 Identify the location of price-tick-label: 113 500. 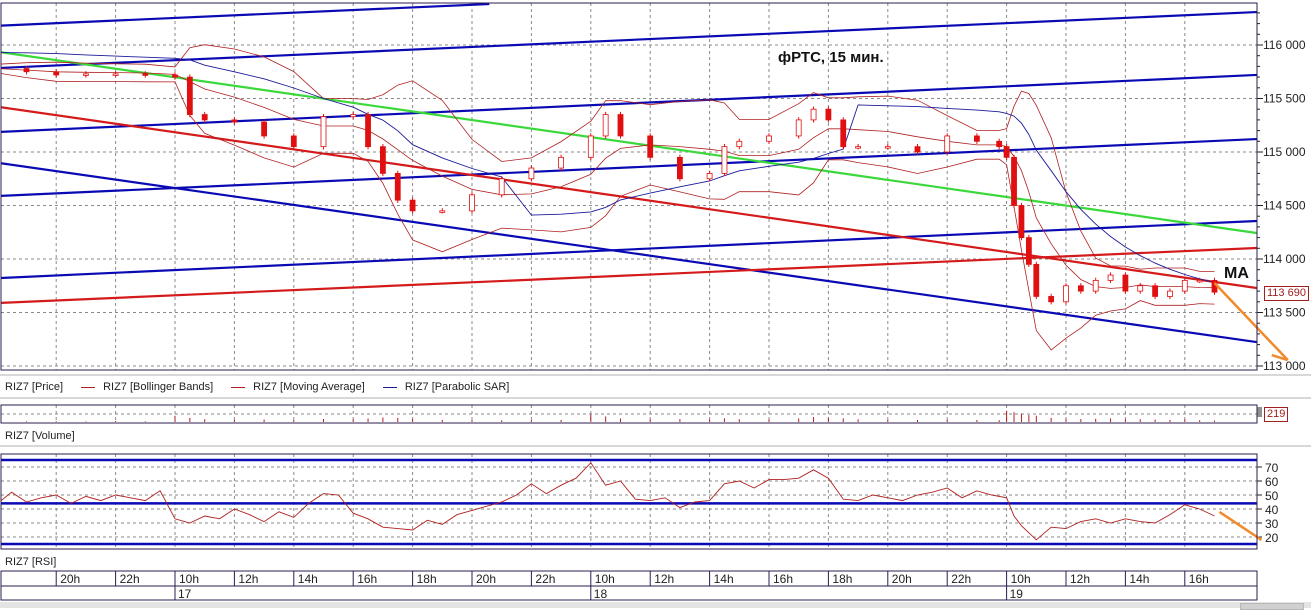
(1284, 313).